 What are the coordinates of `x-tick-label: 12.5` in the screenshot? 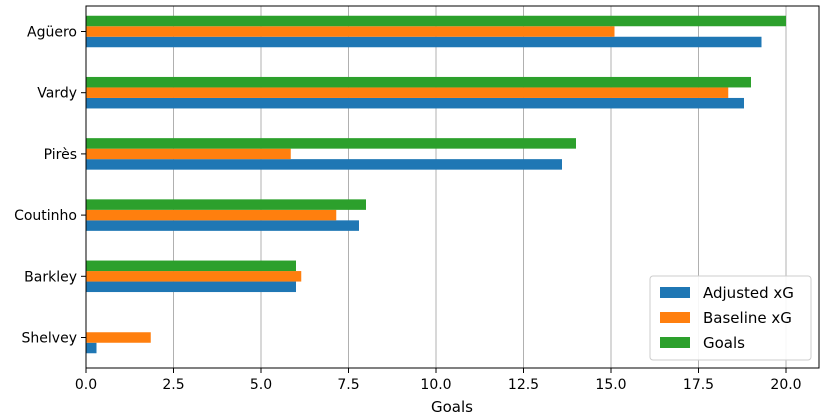 It's located at (523, 385).